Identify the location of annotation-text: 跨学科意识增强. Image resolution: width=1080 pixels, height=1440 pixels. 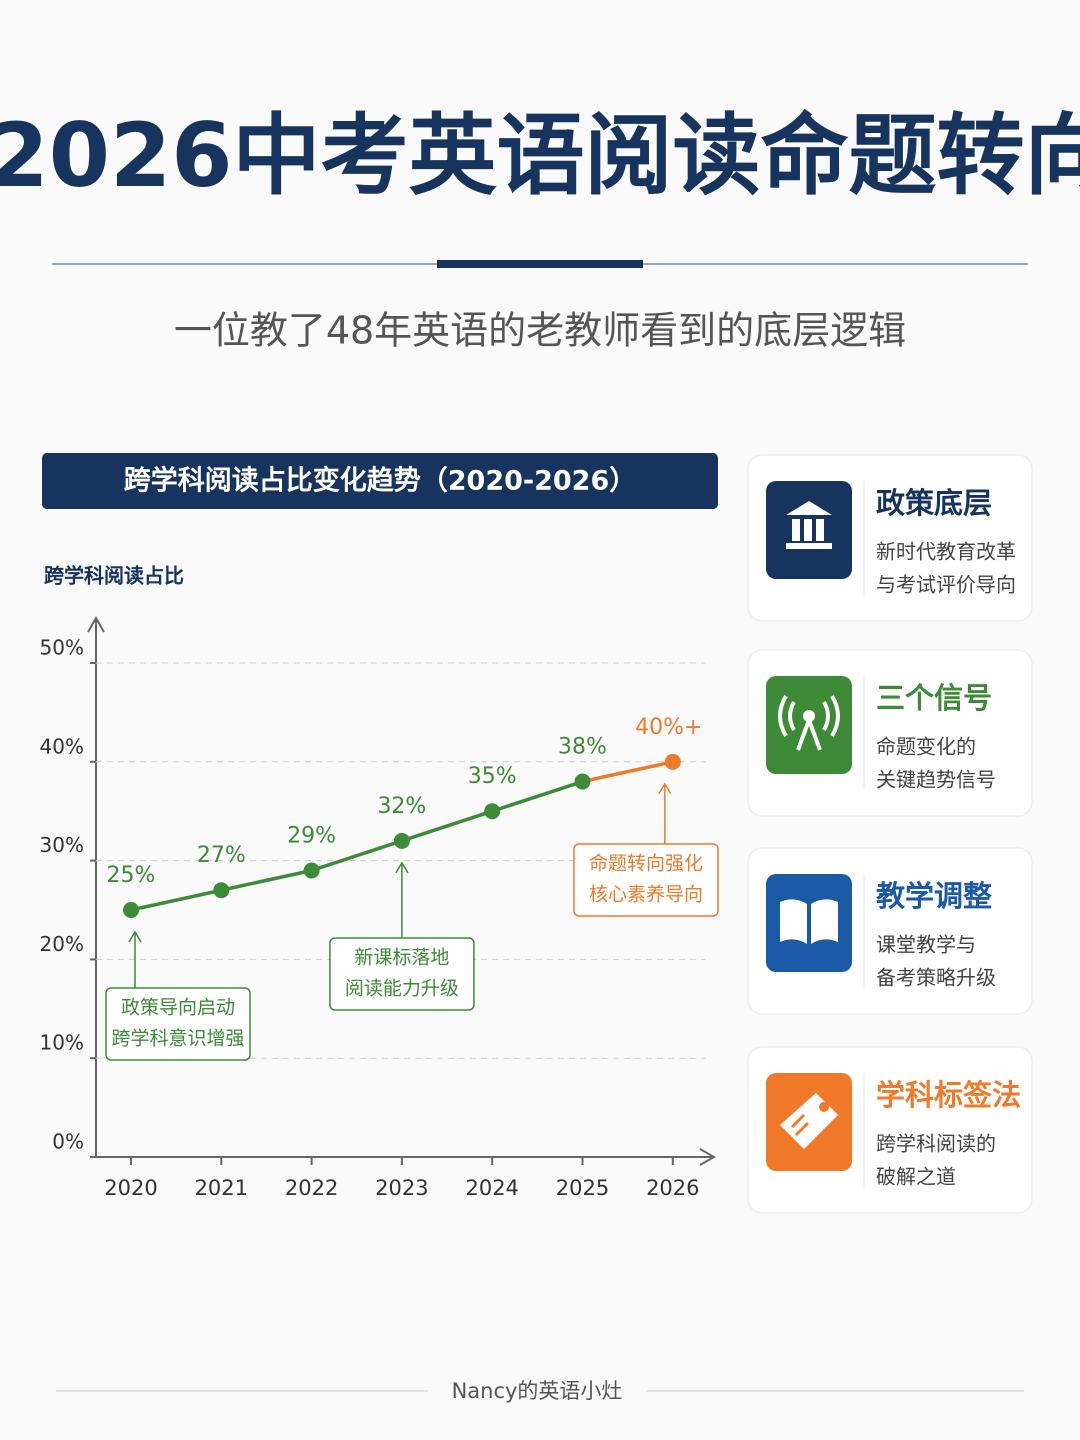
(177, 1039).